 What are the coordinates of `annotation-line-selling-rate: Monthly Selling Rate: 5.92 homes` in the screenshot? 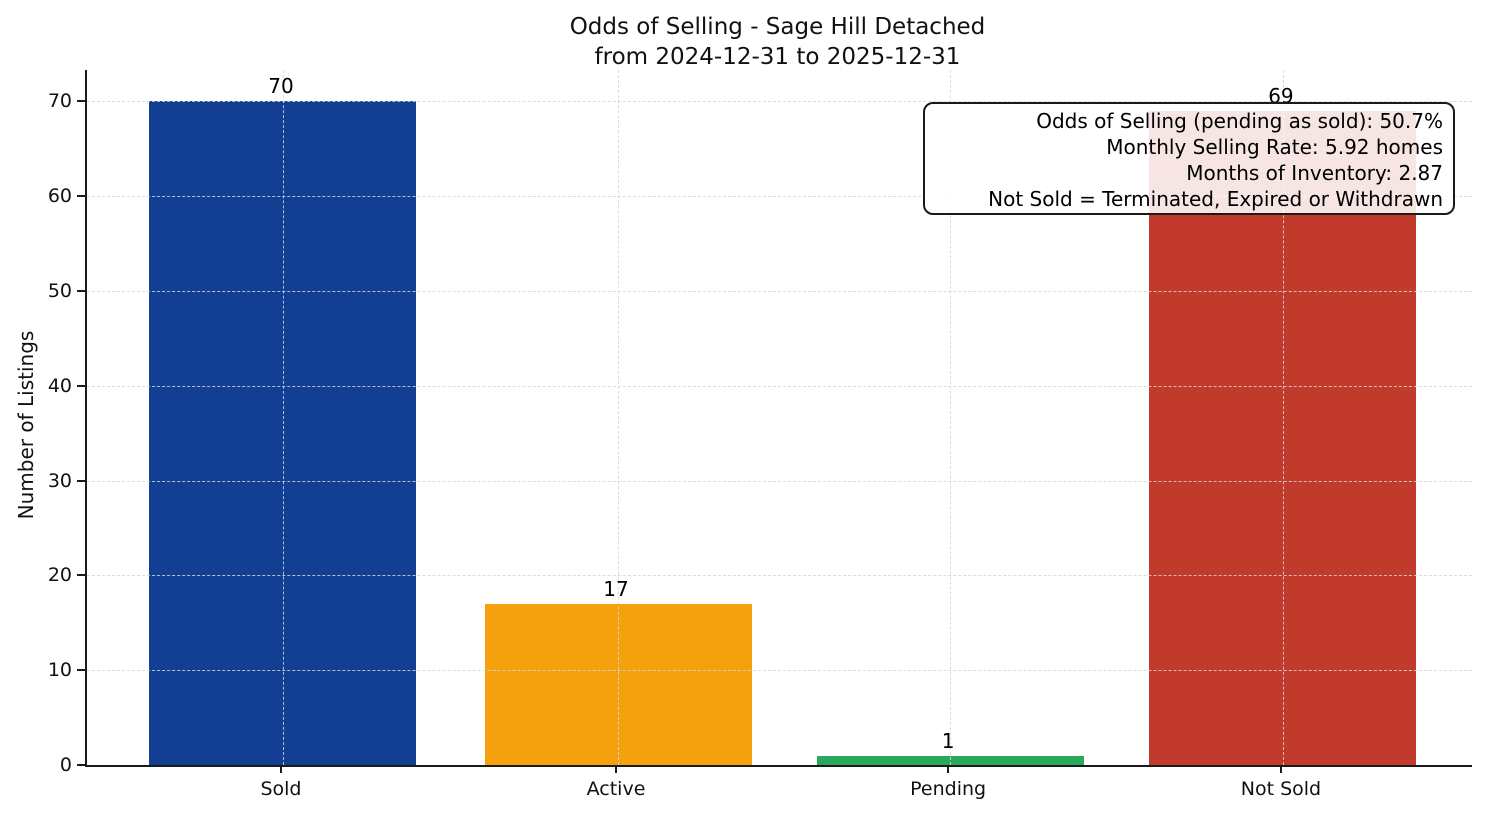 It's located at (1274, 147).